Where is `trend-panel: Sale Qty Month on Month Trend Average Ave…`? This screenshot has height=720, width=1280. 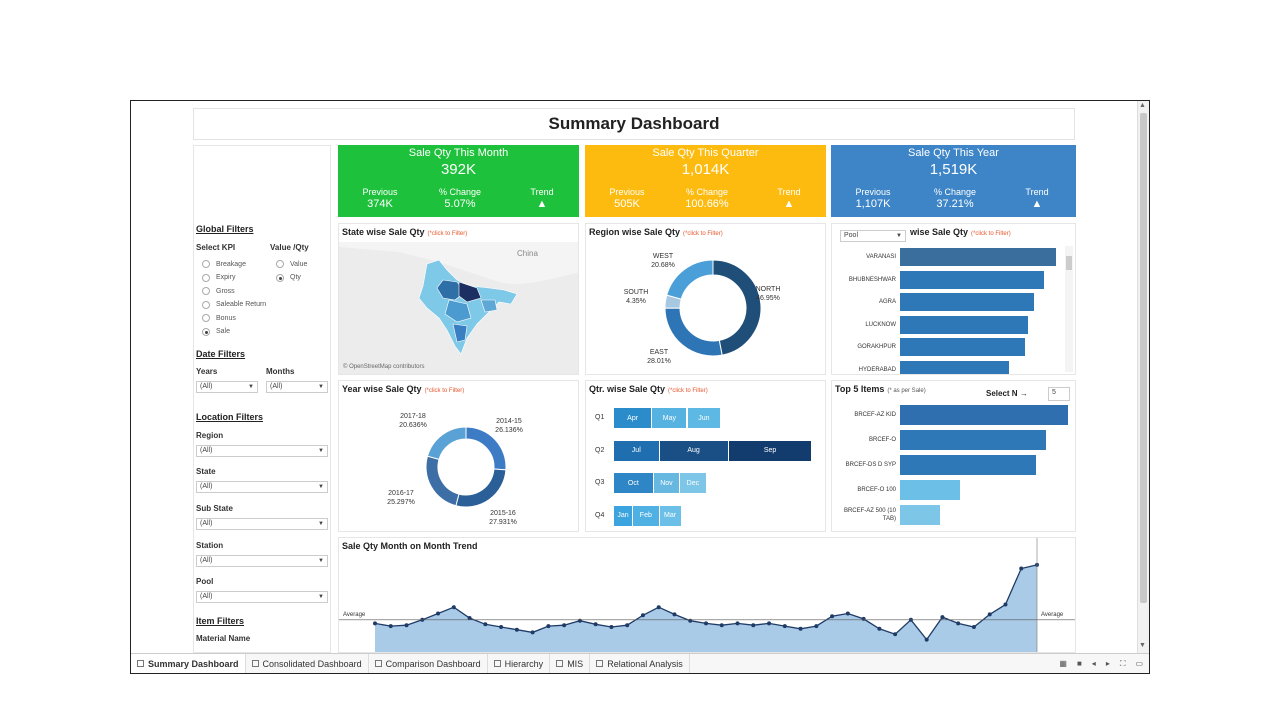 trend-panel: Sale Qty Month on Month Trend Average Ave… is located at coordinates (707, 595).